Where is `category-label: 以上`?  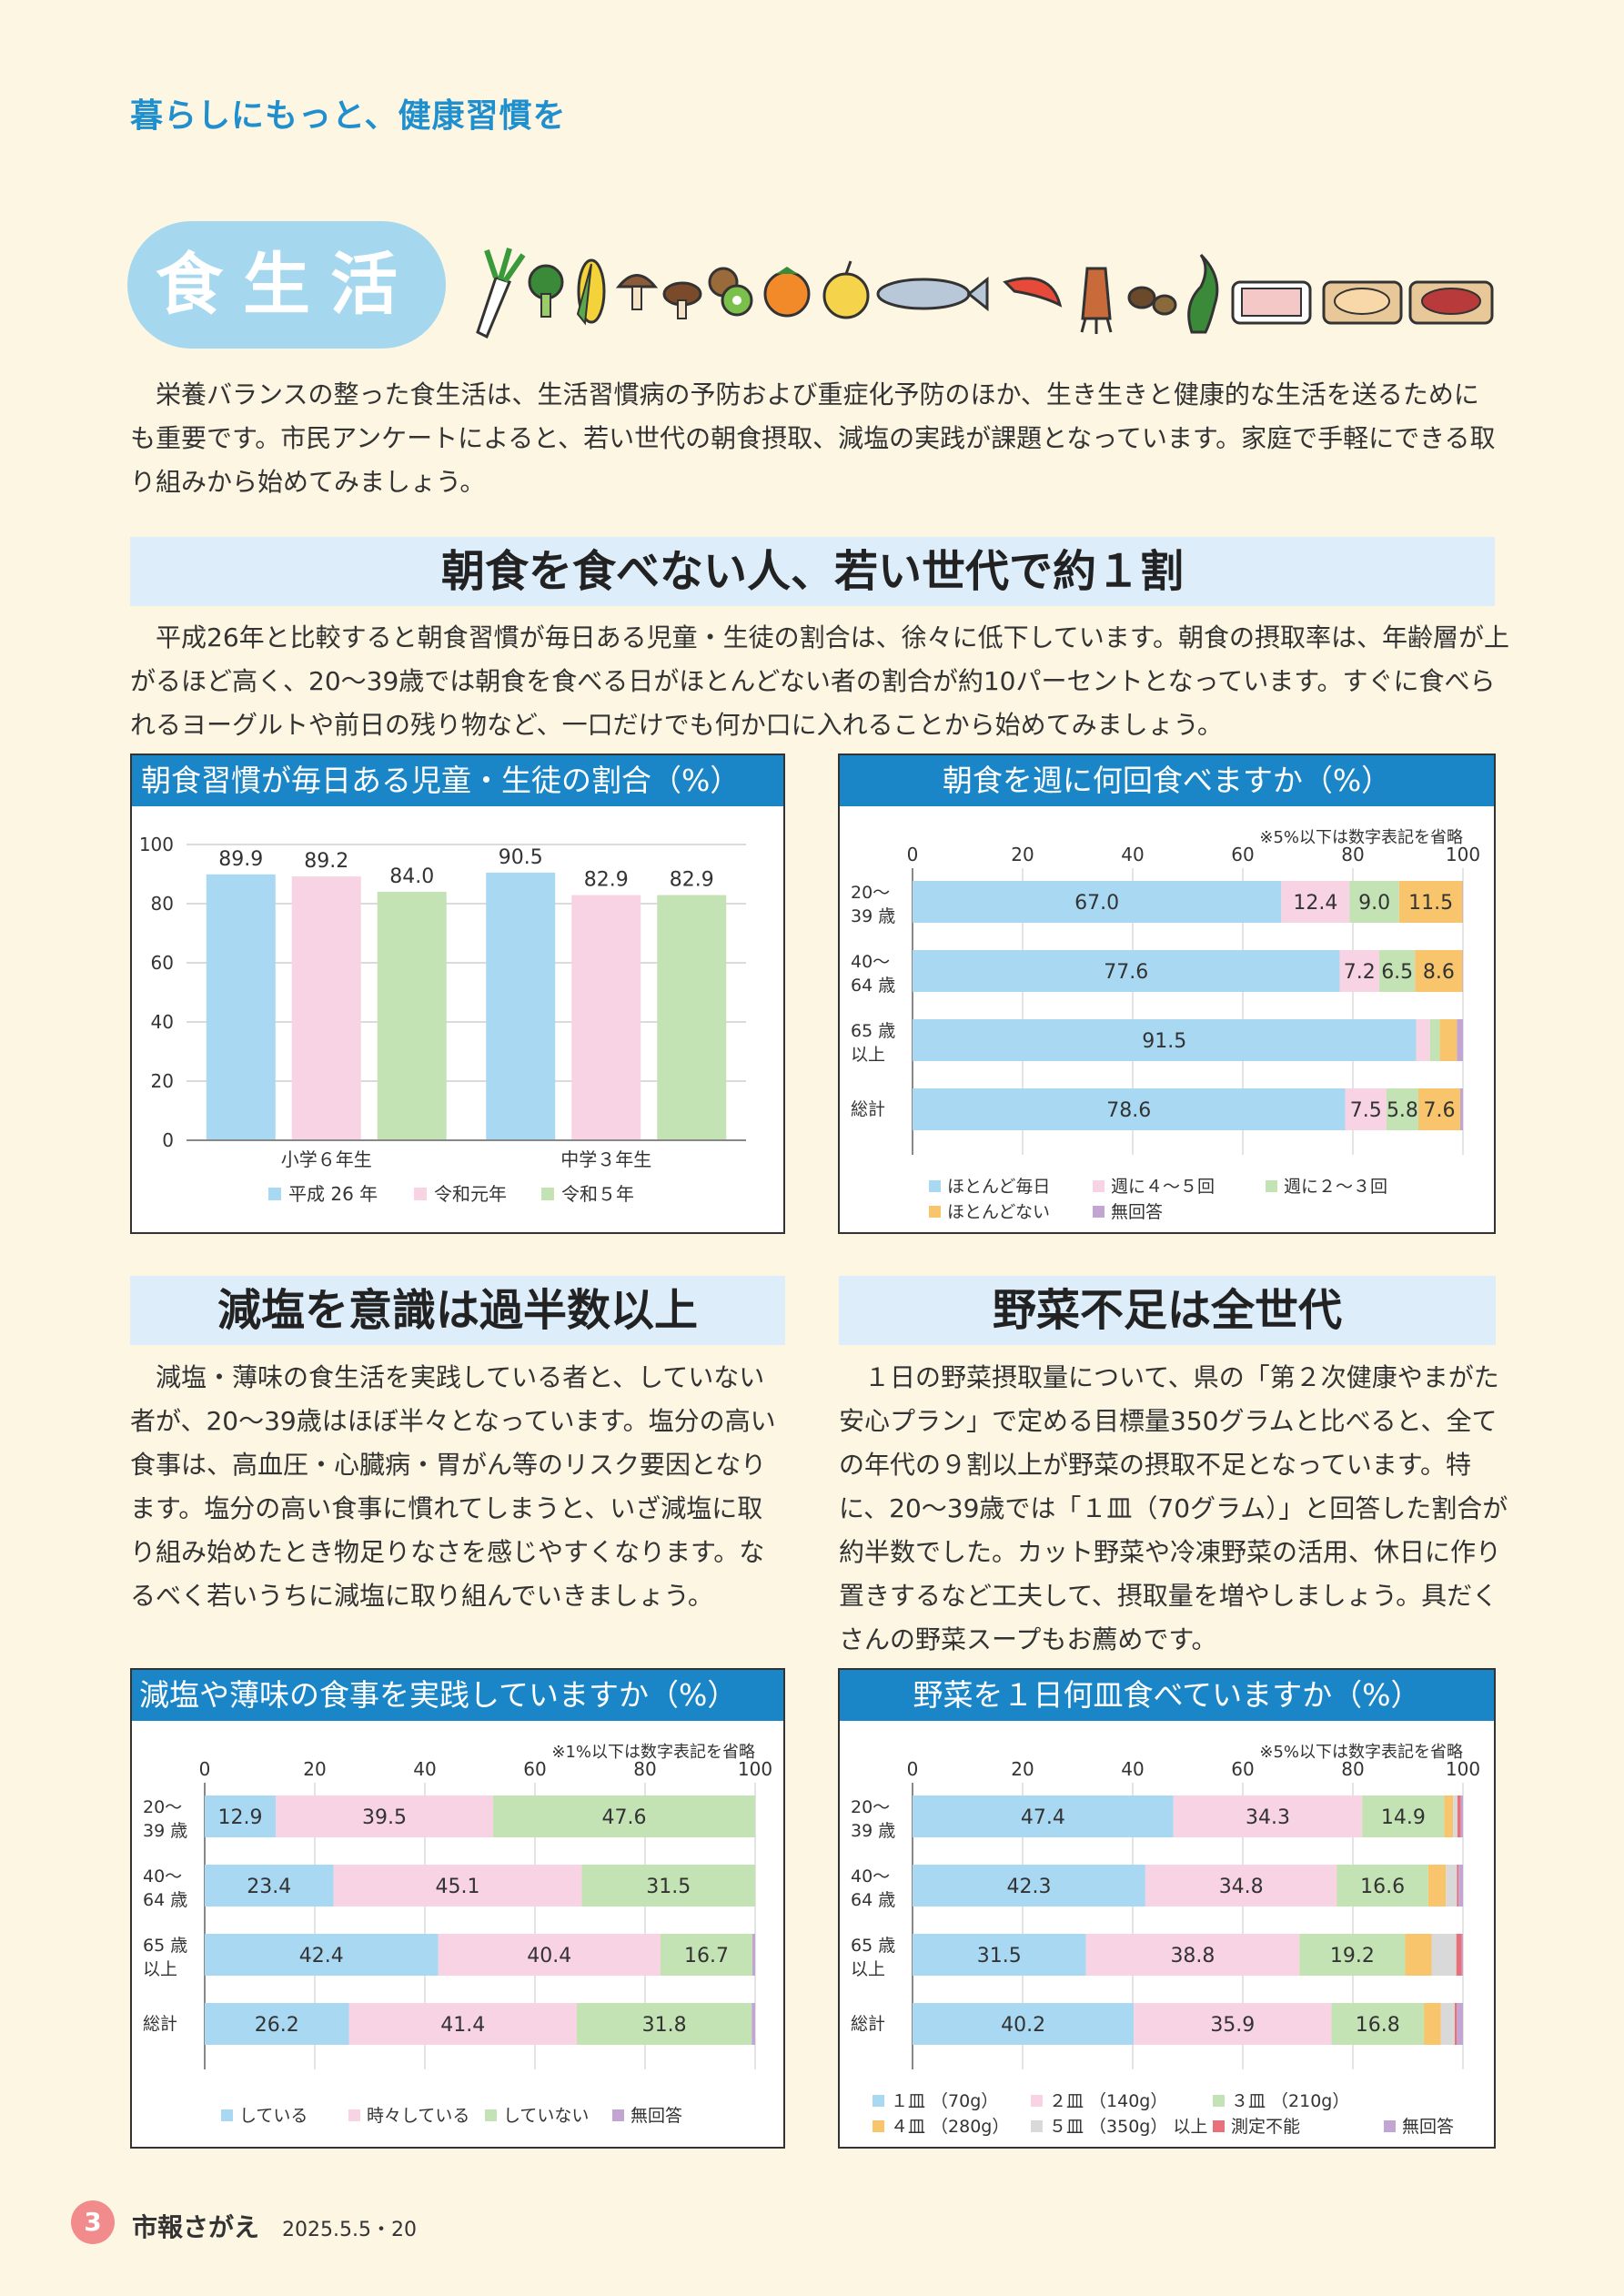 category-label: 以上 is located at coordinates (160, 1969).